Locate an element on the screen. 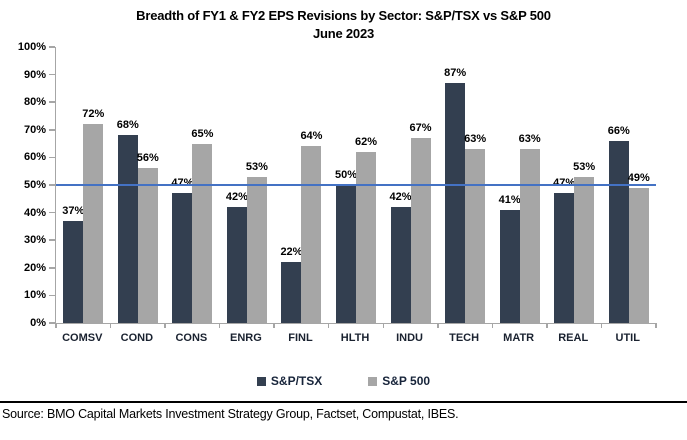 This screenshot has width=687, height=440. x-axis-label-real: REAL is located at coordinates (573, 338).